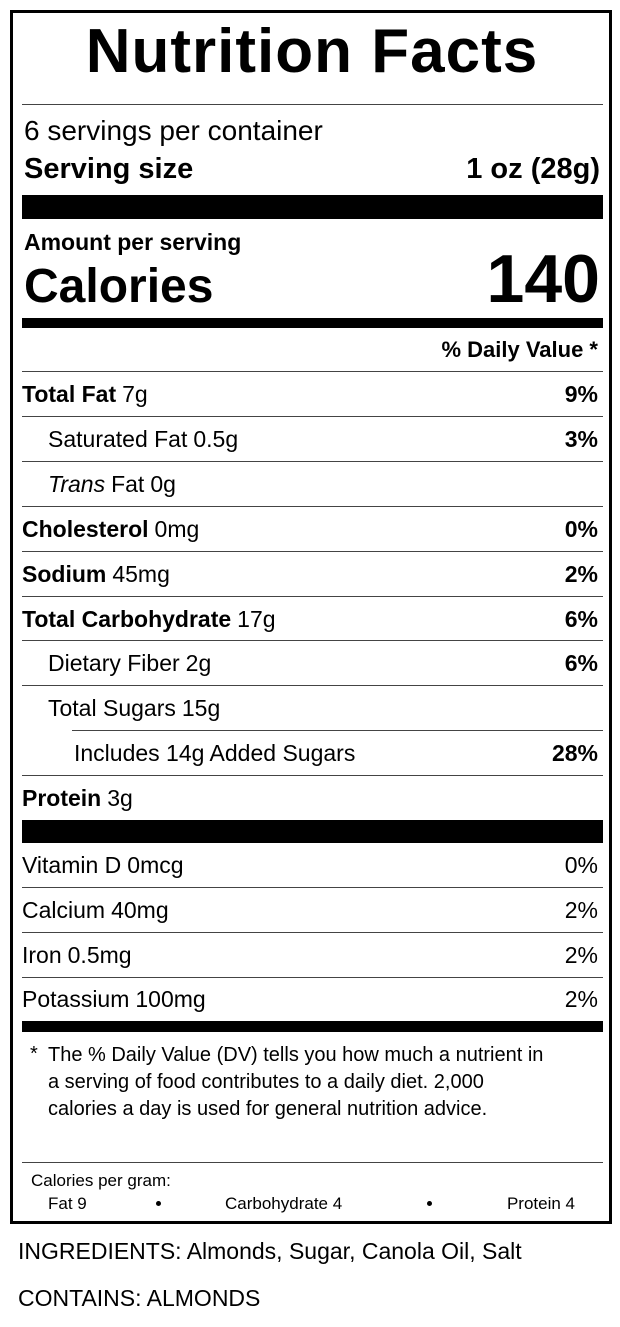 The height and width of the screenshot is (1327, 620). Describe the element at coordinates (543, 279) in the screenshot. I see `calories-value: 140` at that location.